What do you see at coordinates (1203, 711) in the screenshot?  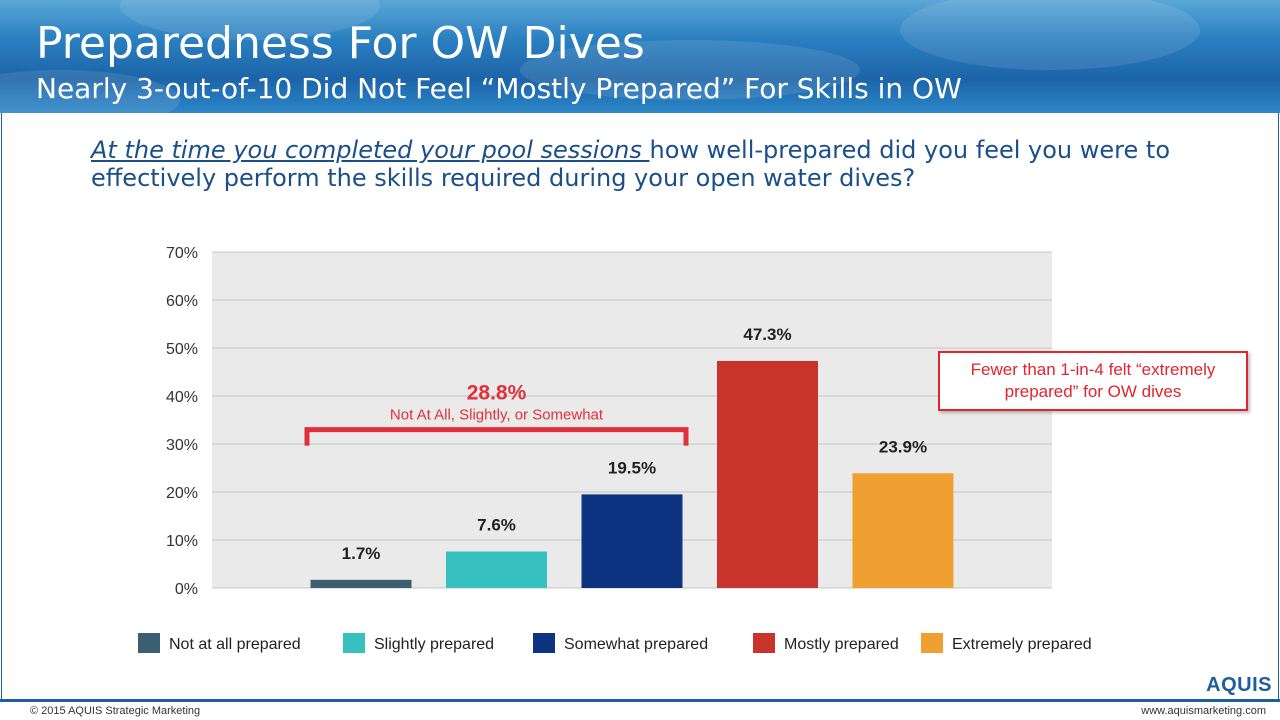 I see `website-text: www.aquismarketing.com` at bounding box center [1203, 711].